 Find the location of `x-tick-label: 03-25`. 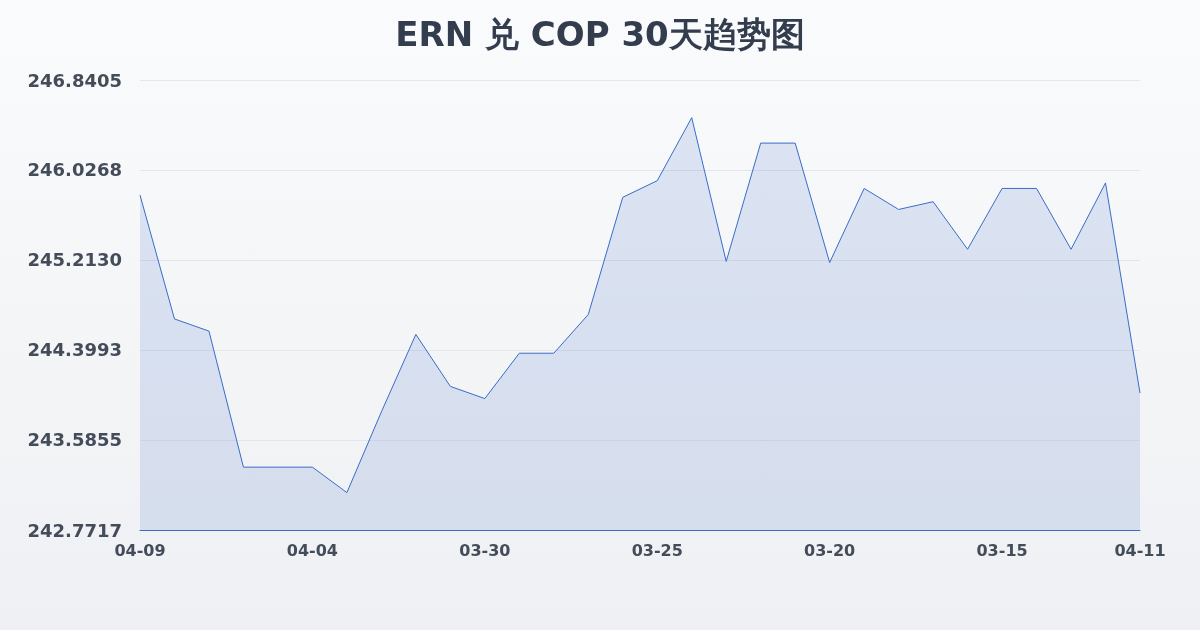

x-tick-label: 03-25 is located at coordinates (657, 550).